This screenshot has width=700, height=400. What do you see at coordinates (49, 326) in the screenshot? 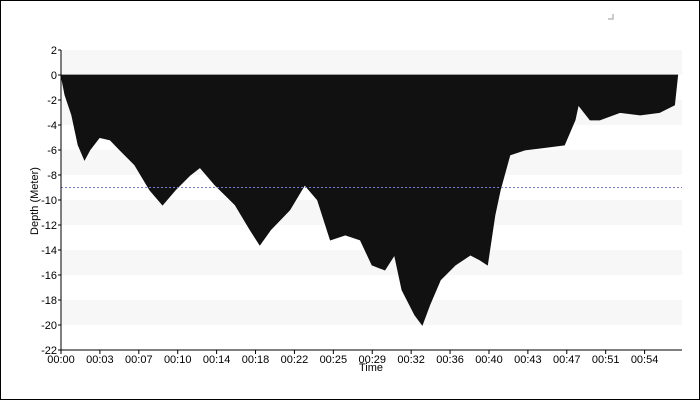
I see `y-tick-label: -20` at bounding box center [49, 326].